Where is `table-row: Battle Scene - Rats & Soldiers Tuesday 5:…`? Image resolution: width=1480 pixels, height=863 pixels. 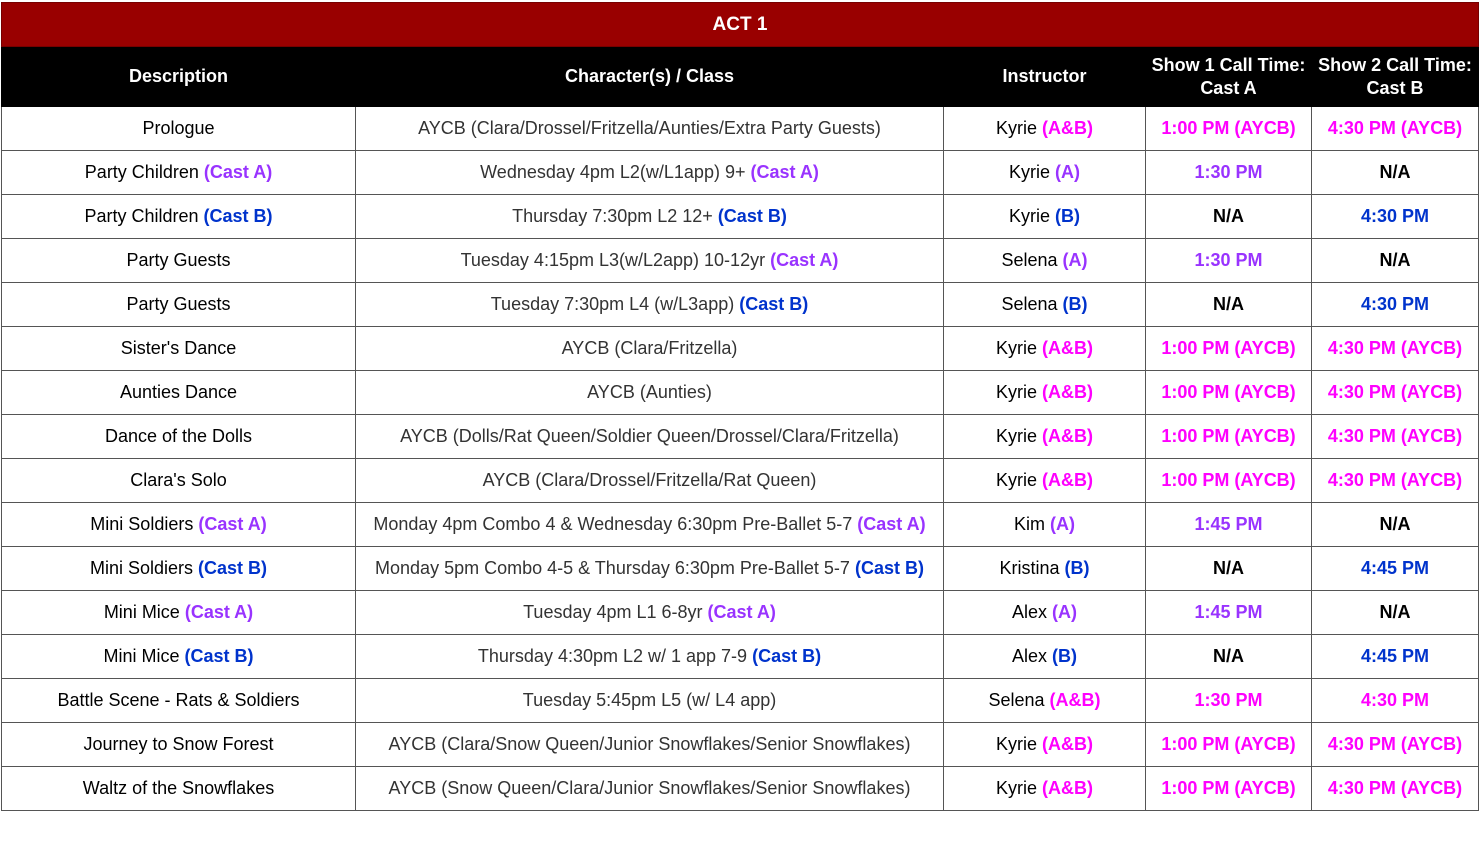 table-row: Battle Scene - Rats & Soldiers Tuesday 5:… is located at coordinates (740, 700).